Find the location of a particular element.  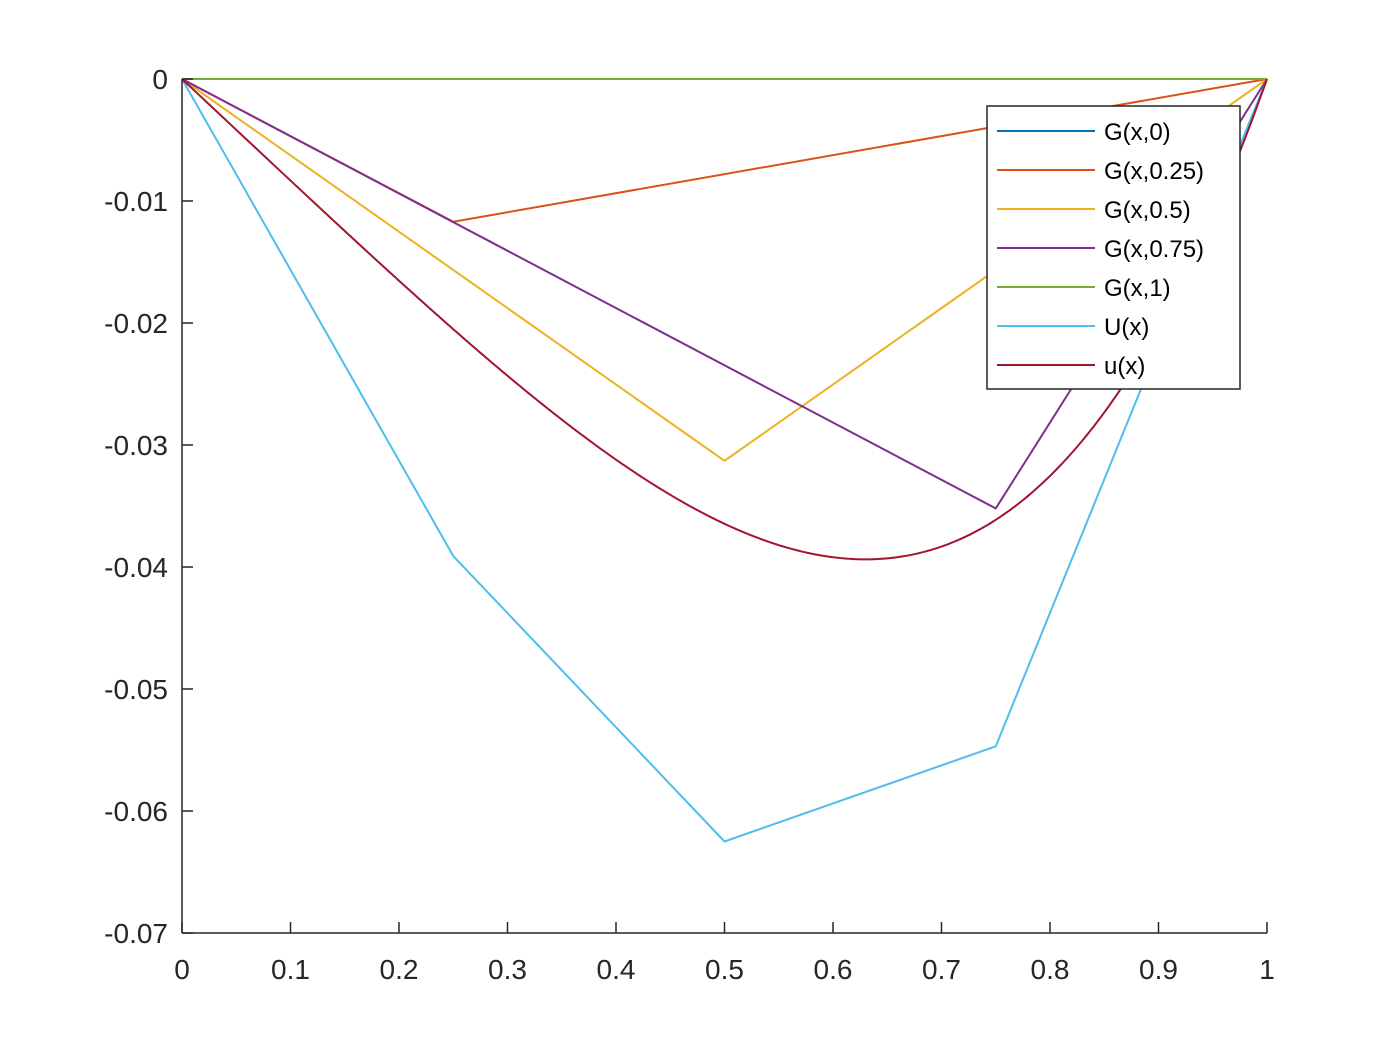

y-tick-label: -0.07 is located at coordinates (136, 933).